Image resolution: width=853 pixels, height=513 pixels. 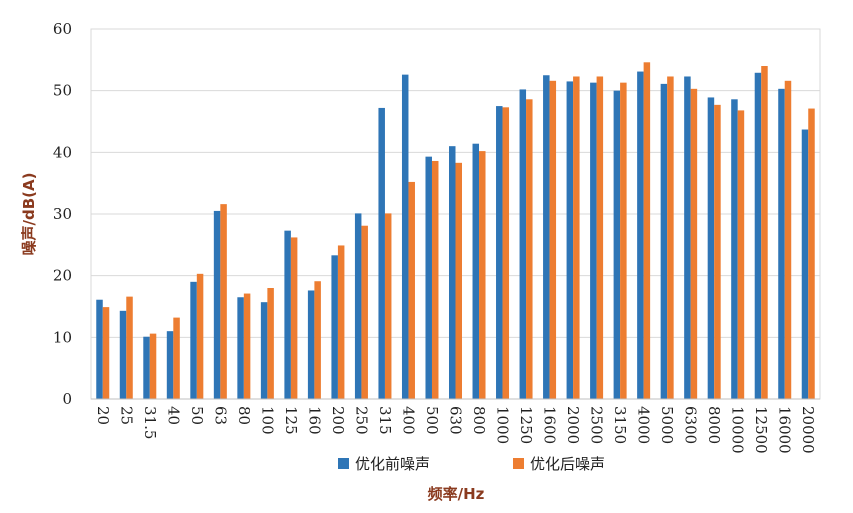 What do you see at coordinates (479, 420) in the screenshot?
I see `x-tick-label: 800` at bounding box center [479, 420].